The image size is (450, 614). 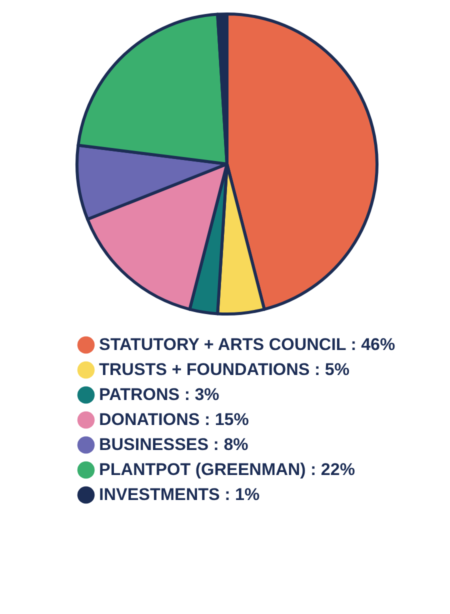 What do you see at coordinates (159, 394) in the screenshot?
I see `legend-label: PATRONS : 3%` at bounding box center [159, 394].